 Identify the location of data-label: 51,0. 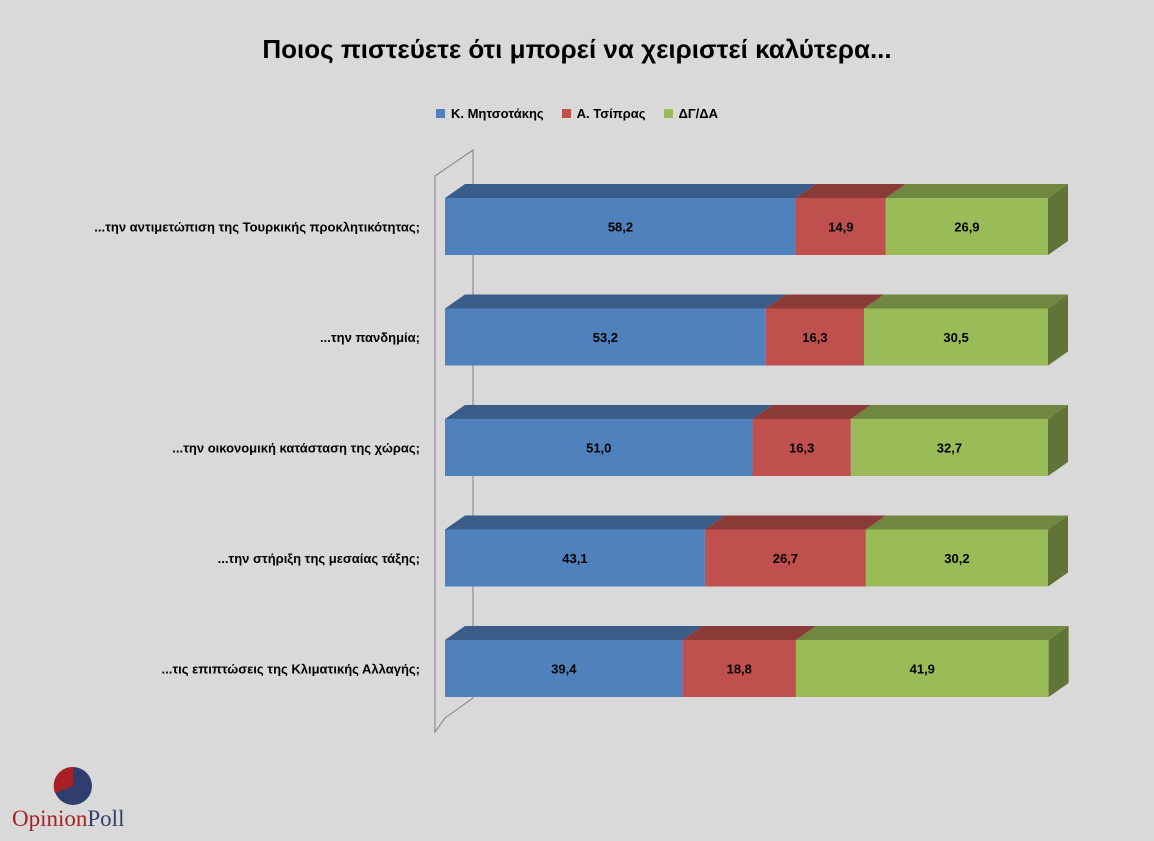
(598, 448).